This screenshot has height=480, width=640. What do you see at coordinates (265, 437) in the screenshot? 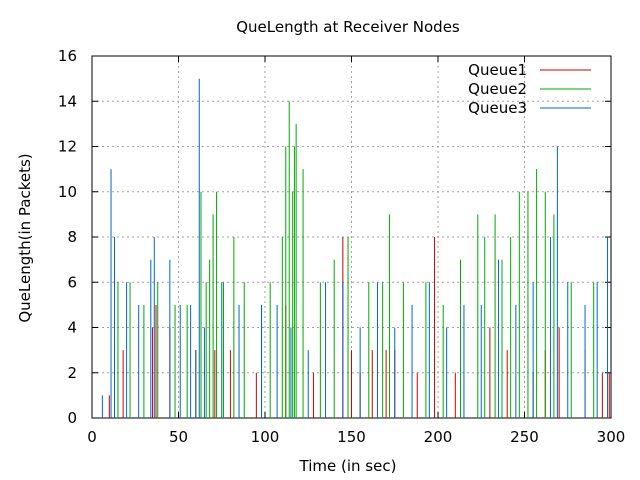
I see `x-tick-label: 100` at bounding box center [265, 437].